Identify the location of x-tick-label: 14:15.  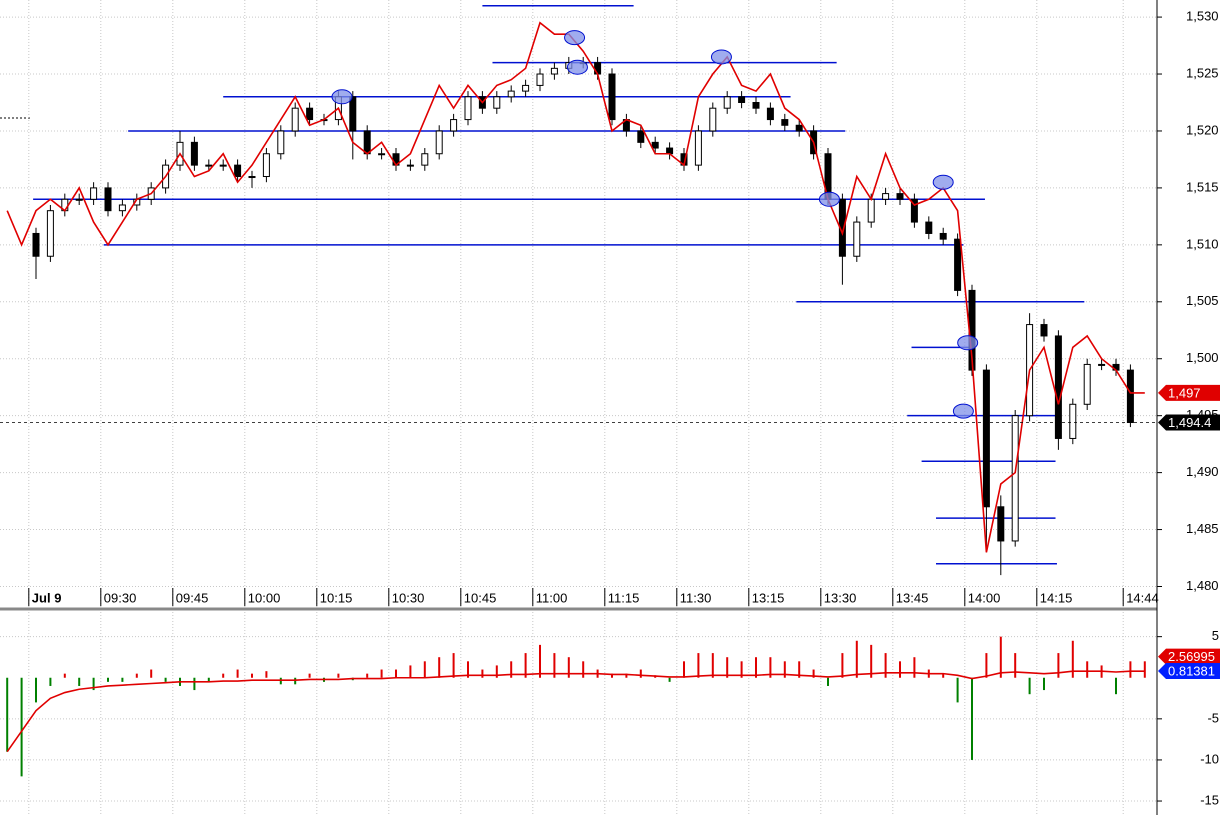
(1056, 597).